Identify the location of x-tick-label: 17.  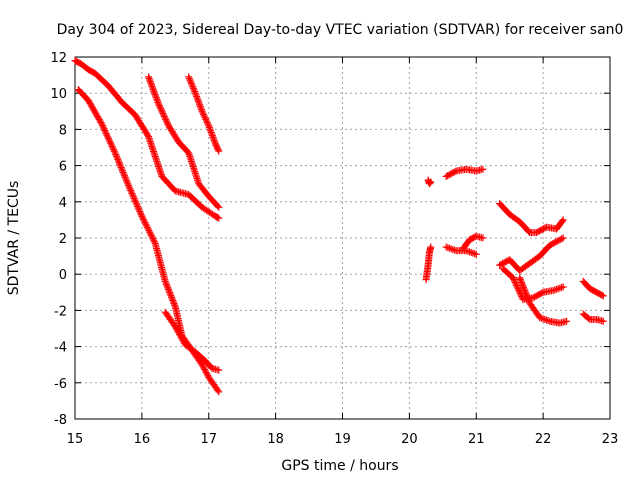
(208, 439).